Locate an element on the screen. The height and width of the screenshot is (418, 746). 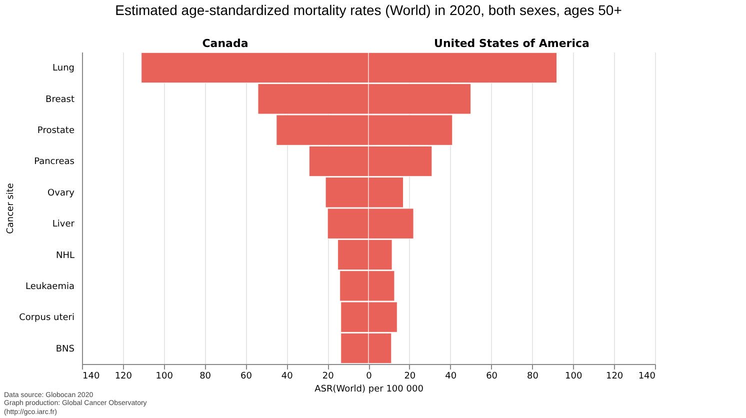
y-tick-label: Leukaemia is located at coordinates (50, 287).